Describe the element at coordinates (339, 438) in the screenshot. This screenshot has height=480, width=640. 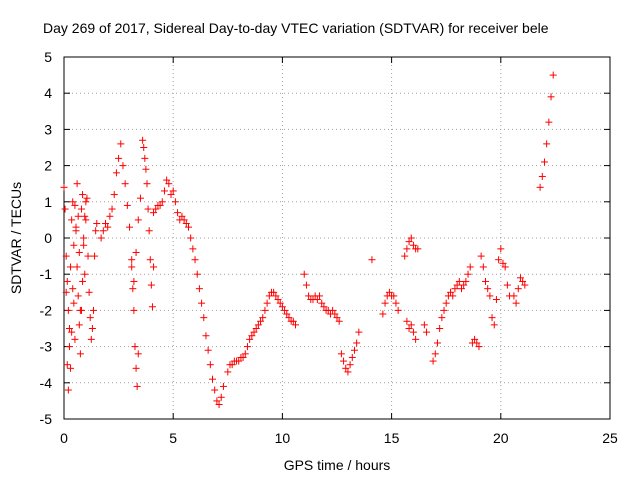
I see `x-tick-labels: 0 5 10 15 20 25` at that location.